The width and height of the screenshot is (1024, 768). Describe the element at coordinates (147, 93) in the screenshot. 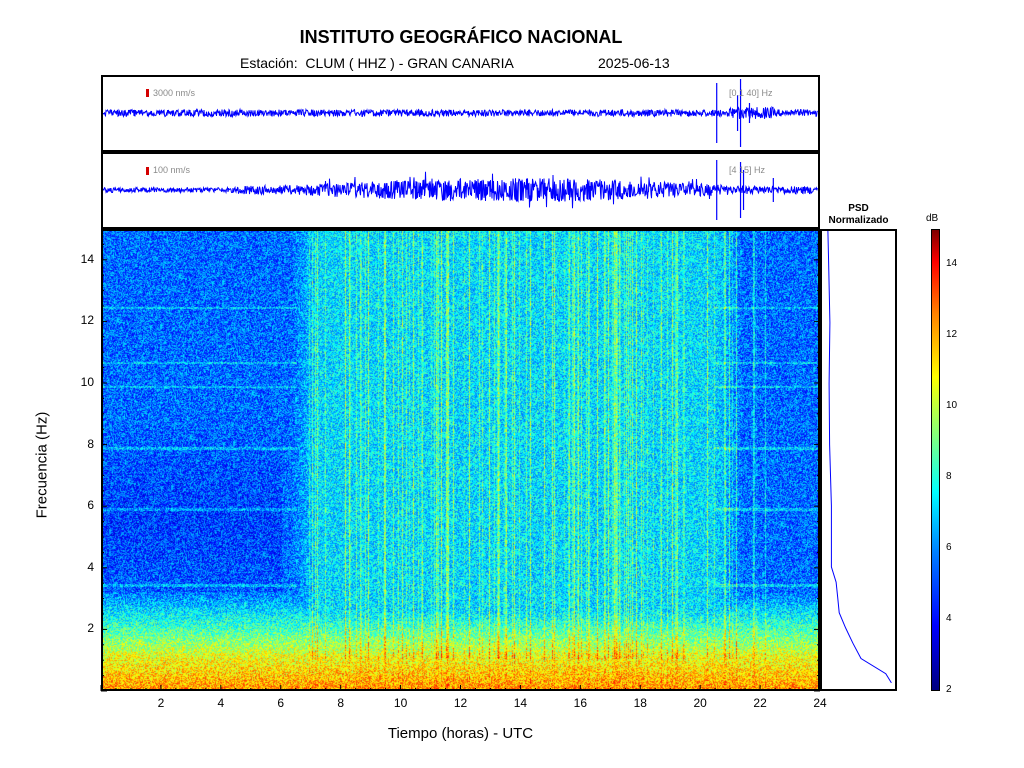

I see `scale-bar-broadband` at that location.